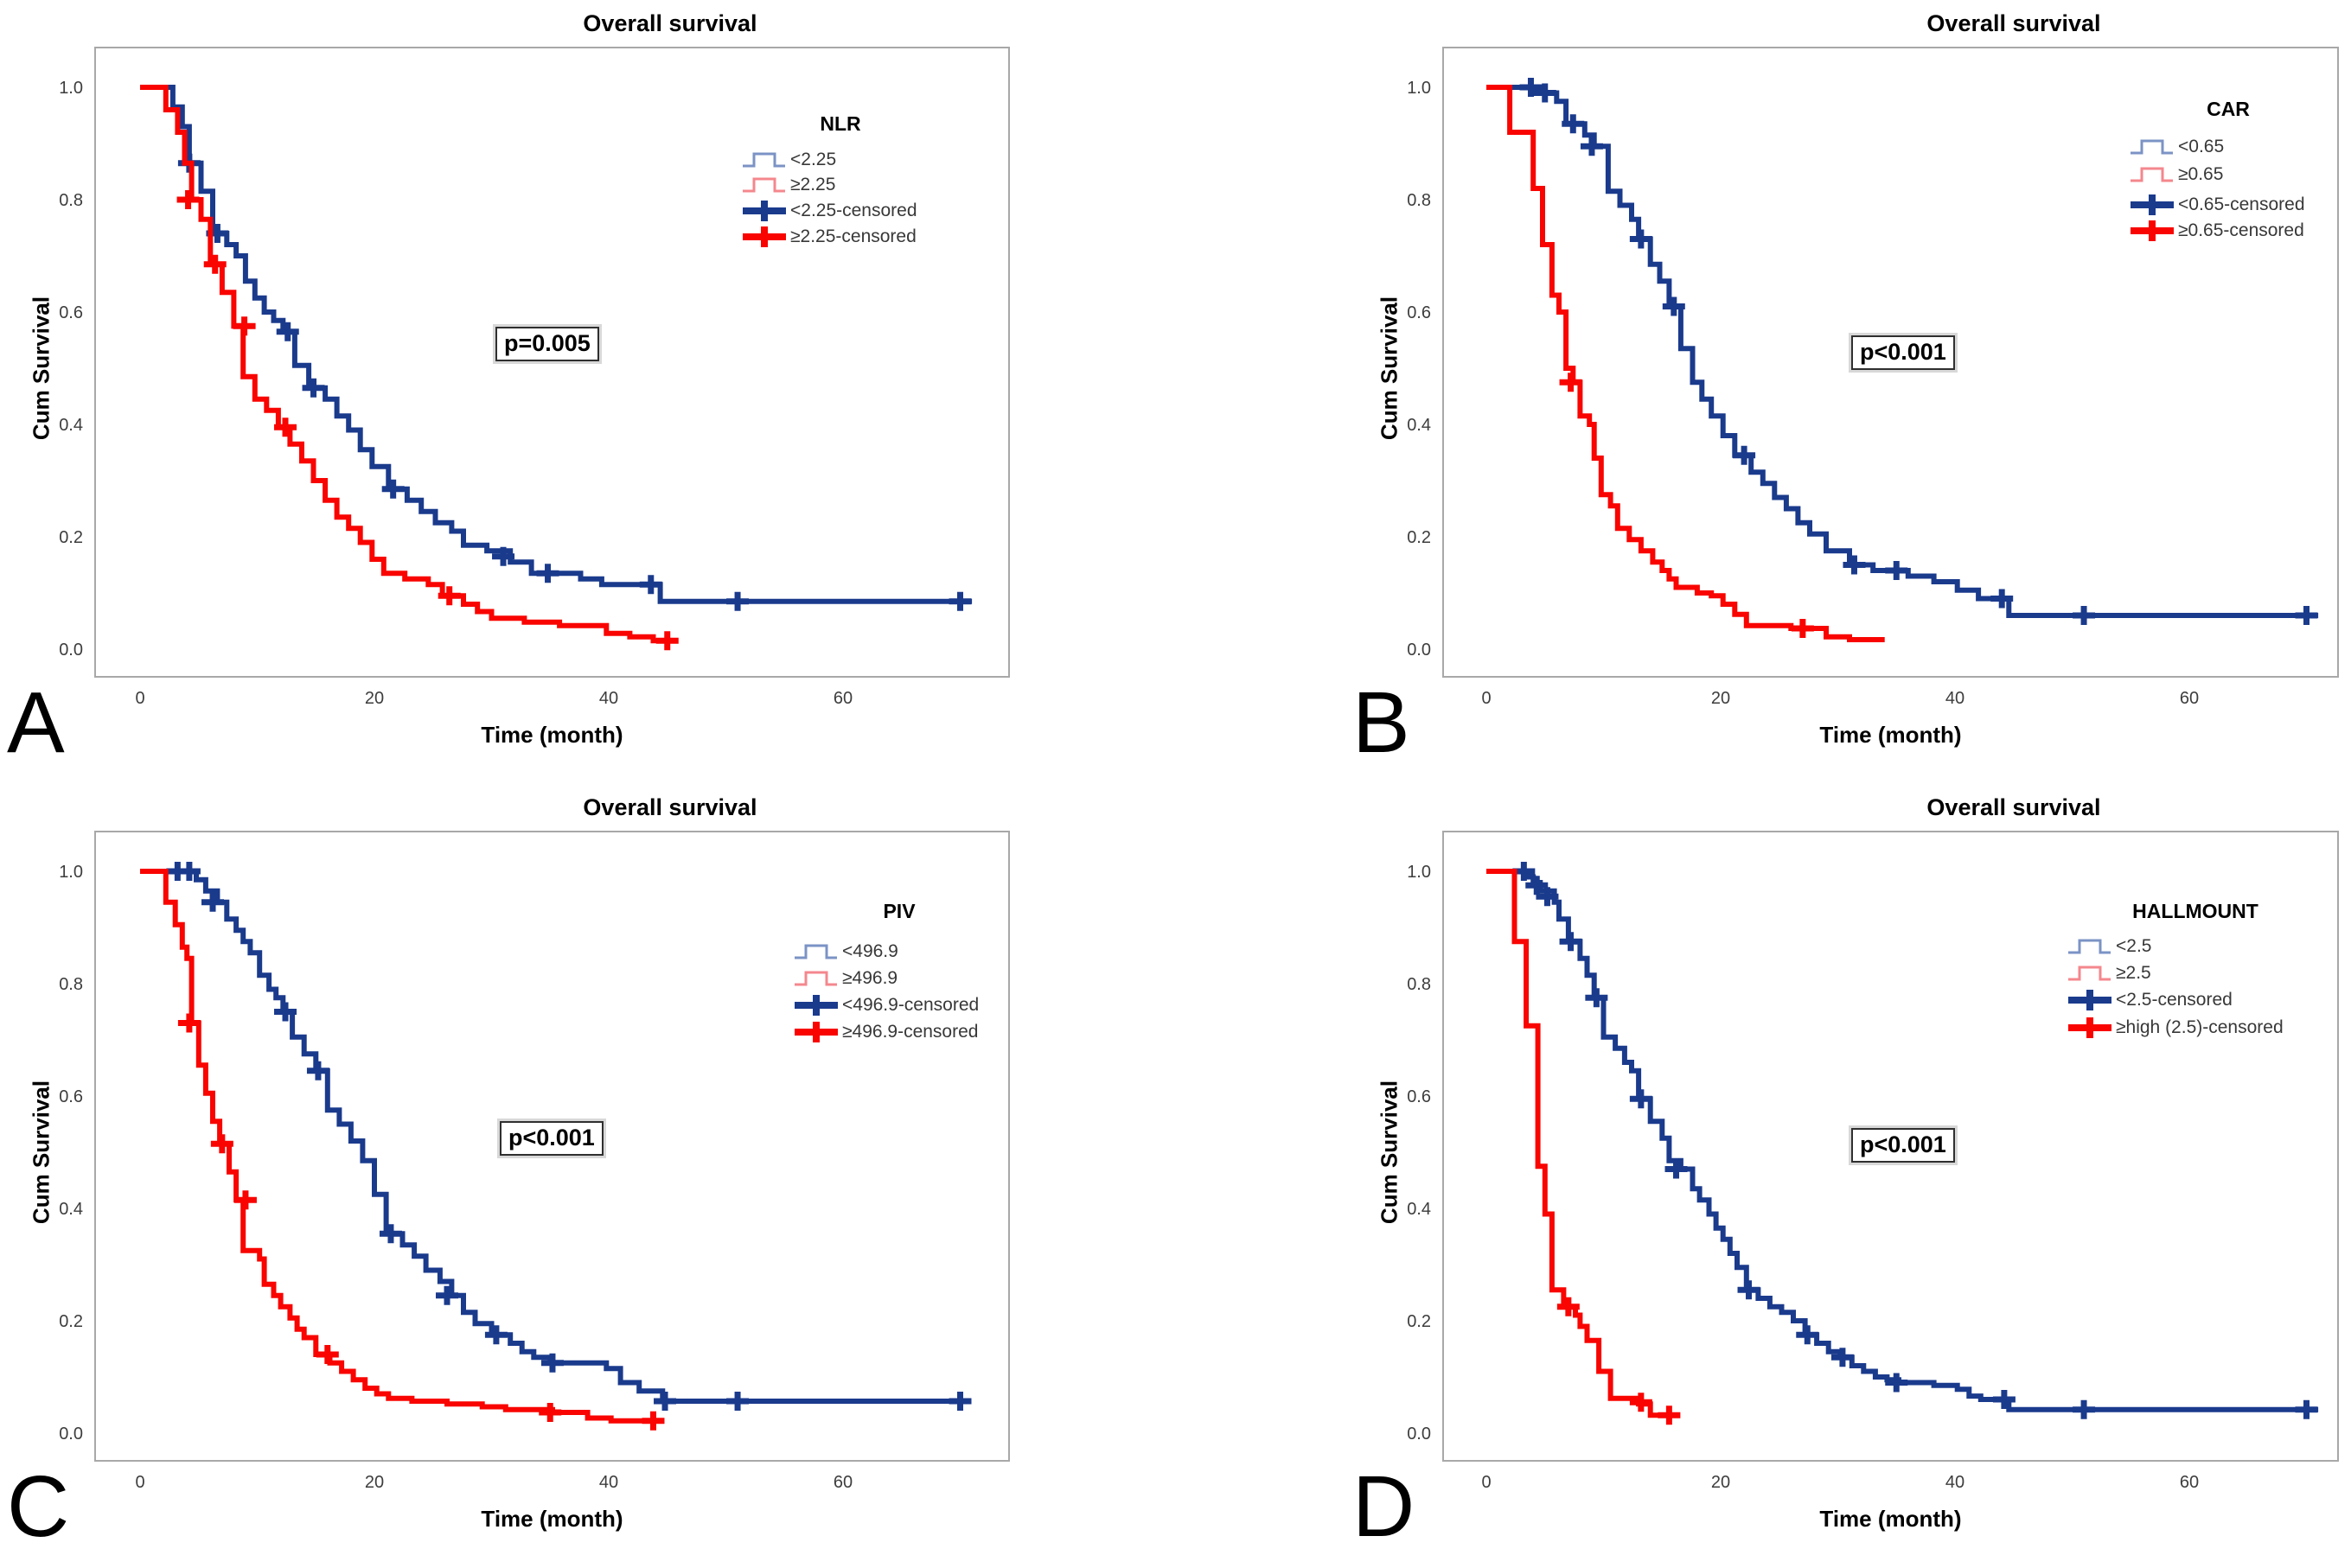  What do you see at coordinates (2134, 946) in the screenshot?
I see `legend-item-label: <2.5` at bounding box center [2134, 946].